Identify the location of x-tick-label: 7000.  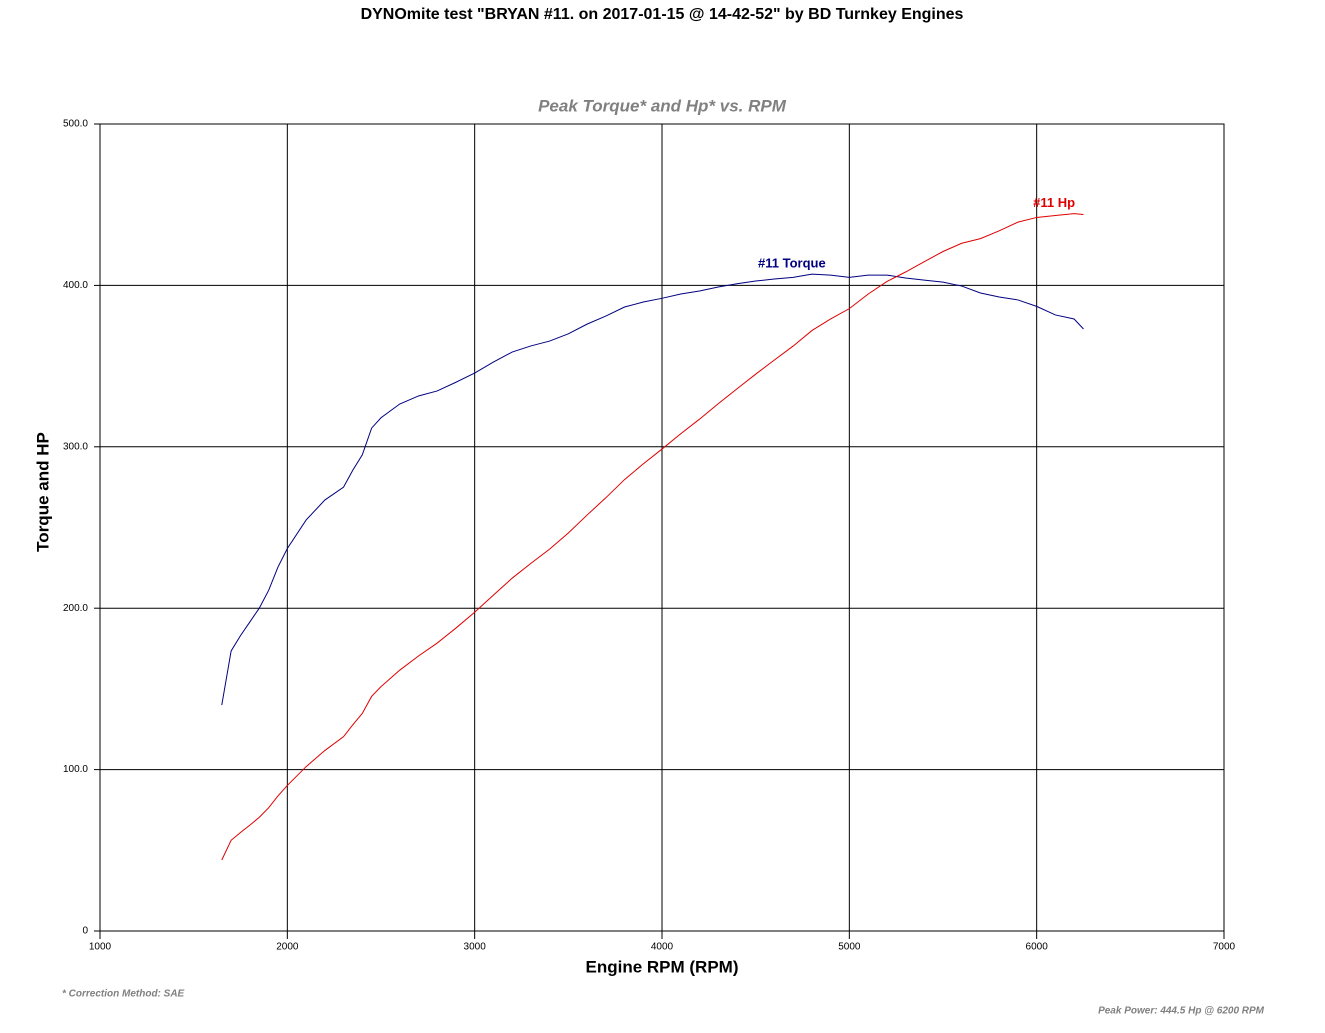
(1224, 947).